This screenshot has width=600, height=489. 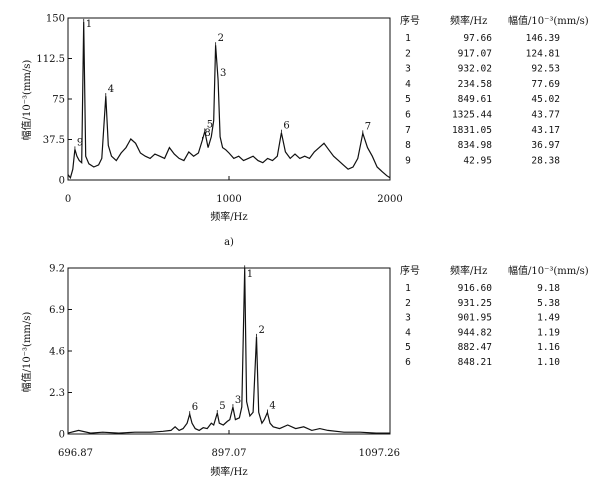 What do you see at coordinates (368, 126) in the screenshot?
I see `peak-label: 7` at bounding box center [368, 126].